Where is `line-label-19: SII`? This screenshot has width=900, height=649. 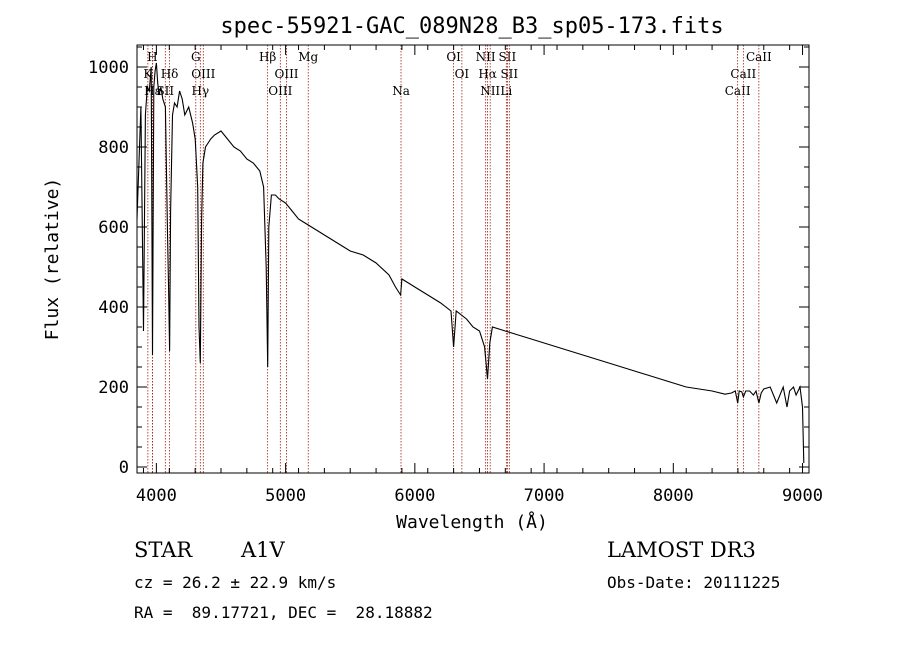 line-label-19: SII is located at coordinates (509, 74).